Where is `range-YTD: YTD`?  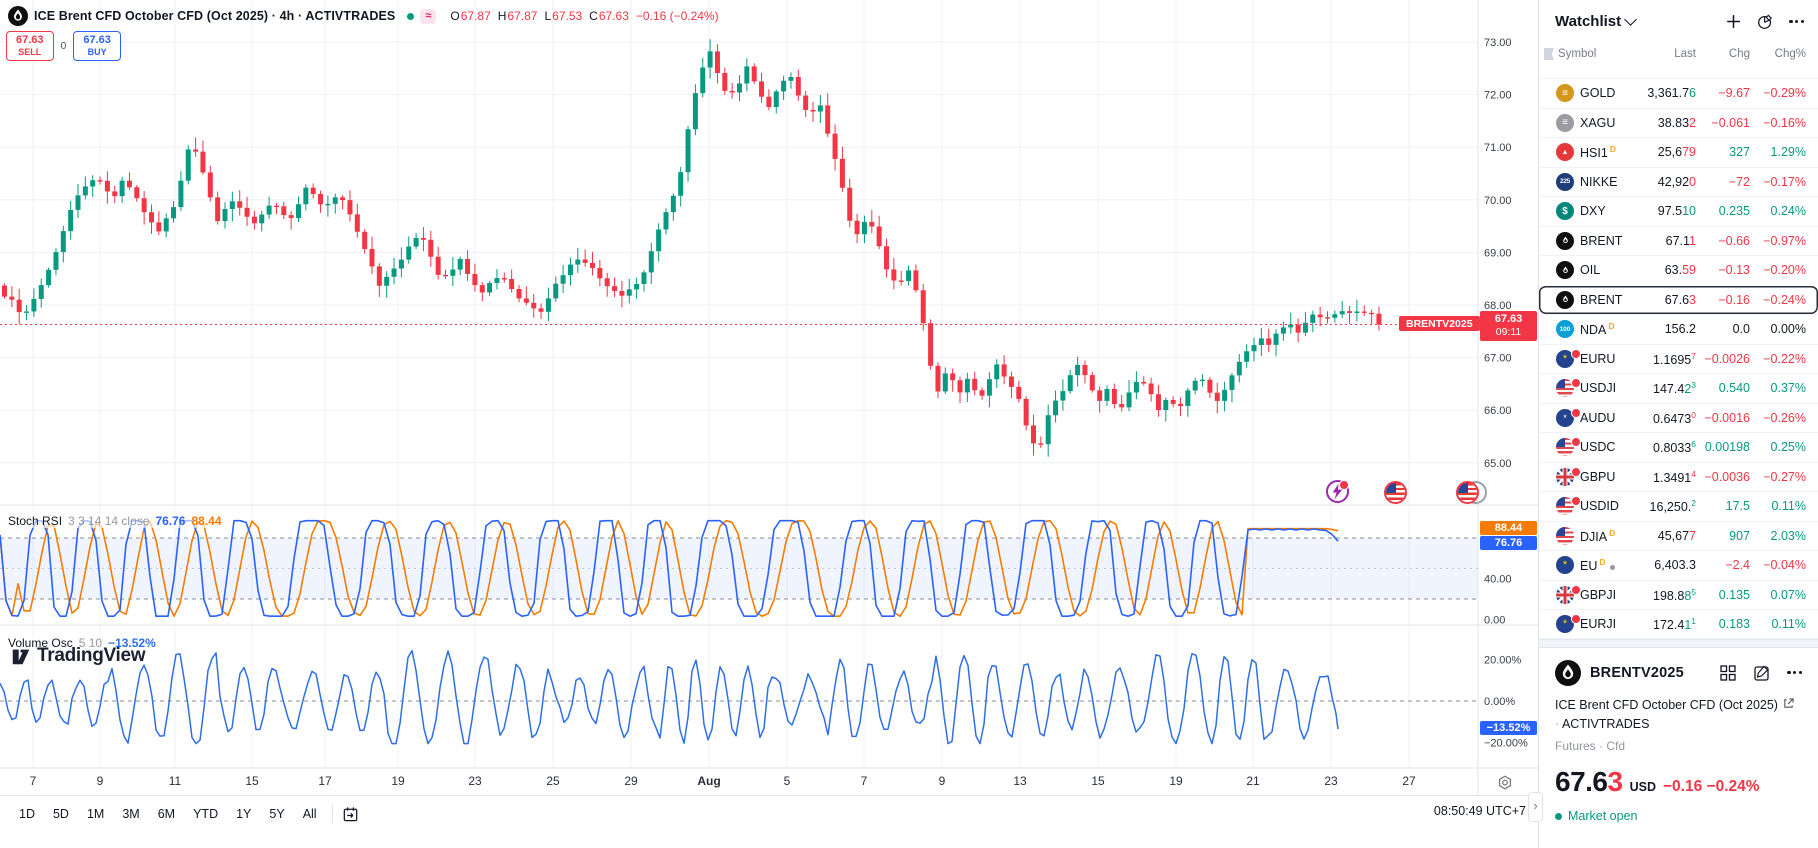
range-YTD: YTD is located at coordinates (206, 814).